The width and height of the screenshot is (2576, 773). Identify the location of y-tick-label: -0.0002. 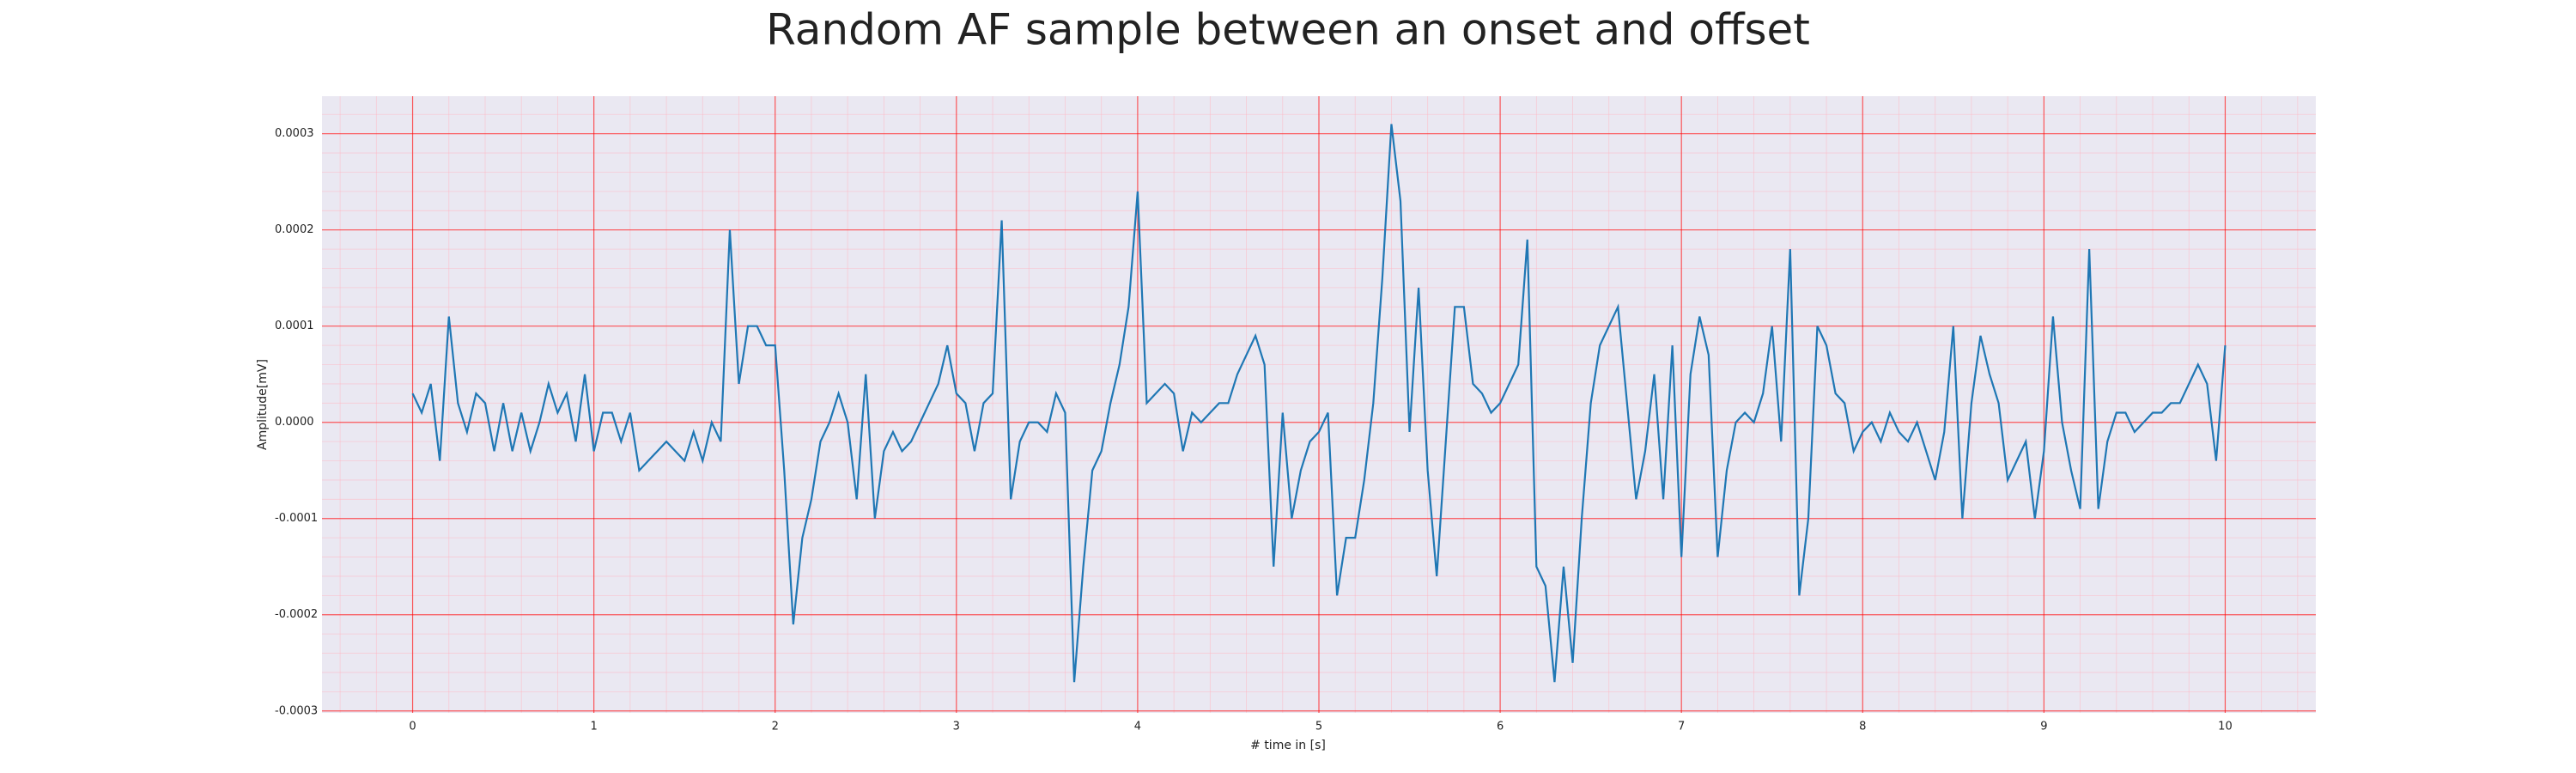
(296, 614).